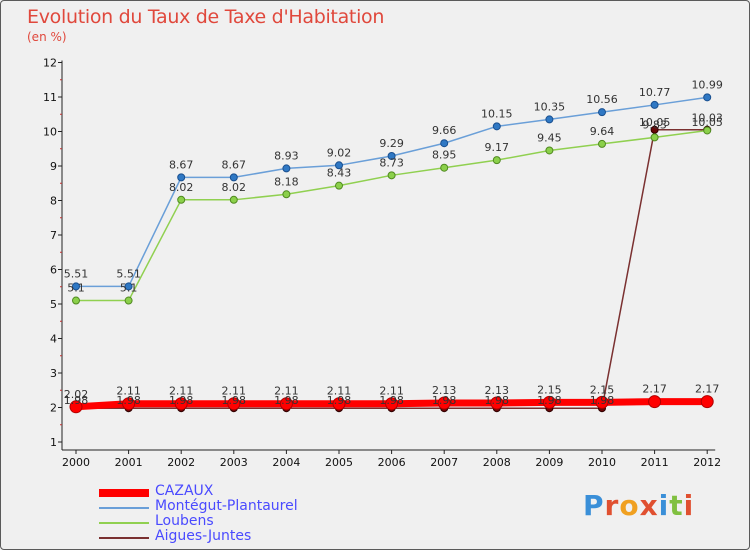 This screenshot has height=550, width=750. I want to click on x-tick-label: 2006, so click(392, 462).